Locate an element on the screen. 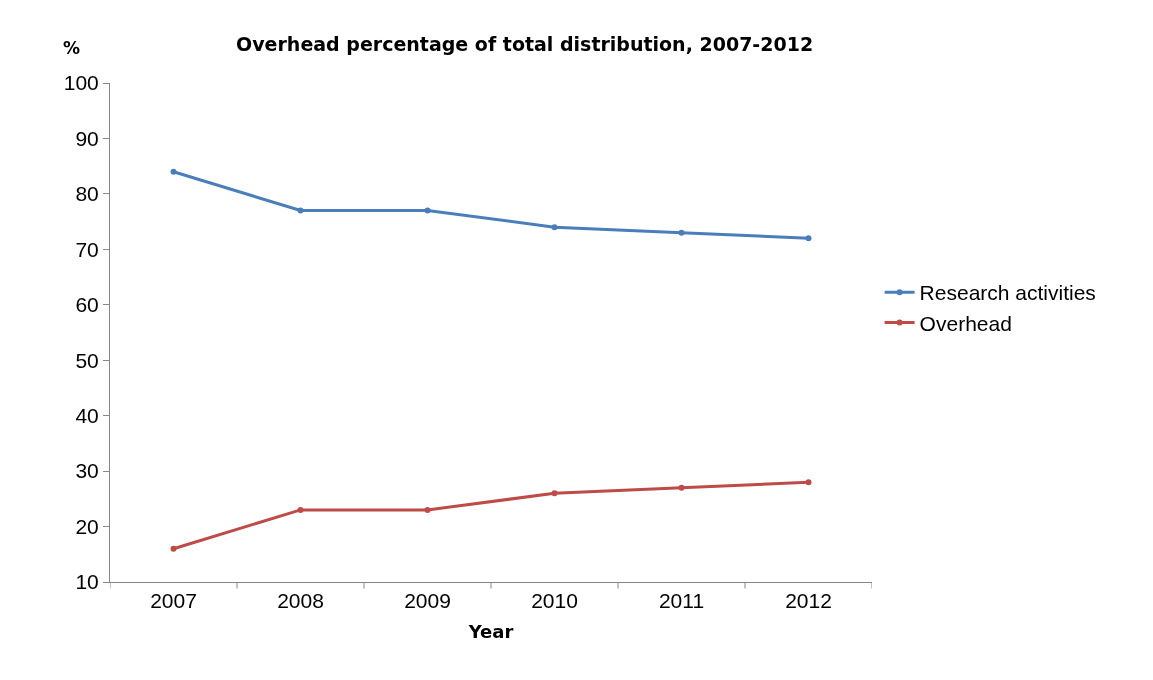 Image resolution: width=1153 pixels, height=680 pixels. x-tick-label: 2008 is located at coordinates (300, 601).